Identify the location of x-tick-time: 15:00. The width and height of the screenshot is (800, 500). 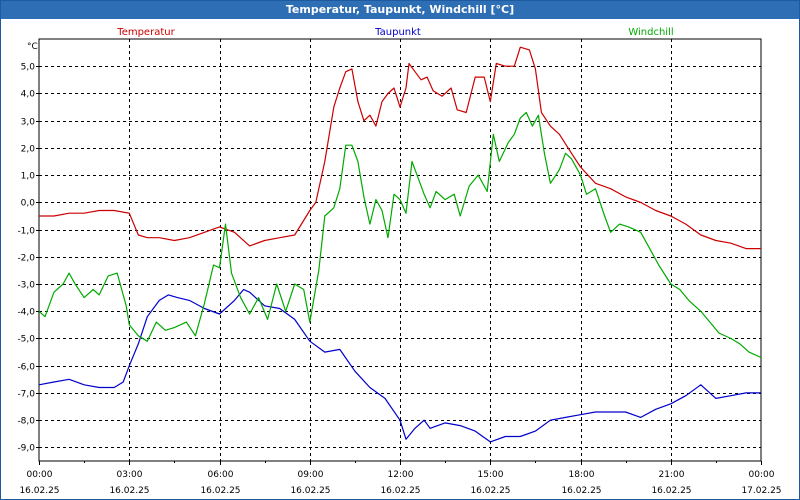
(491, 475).